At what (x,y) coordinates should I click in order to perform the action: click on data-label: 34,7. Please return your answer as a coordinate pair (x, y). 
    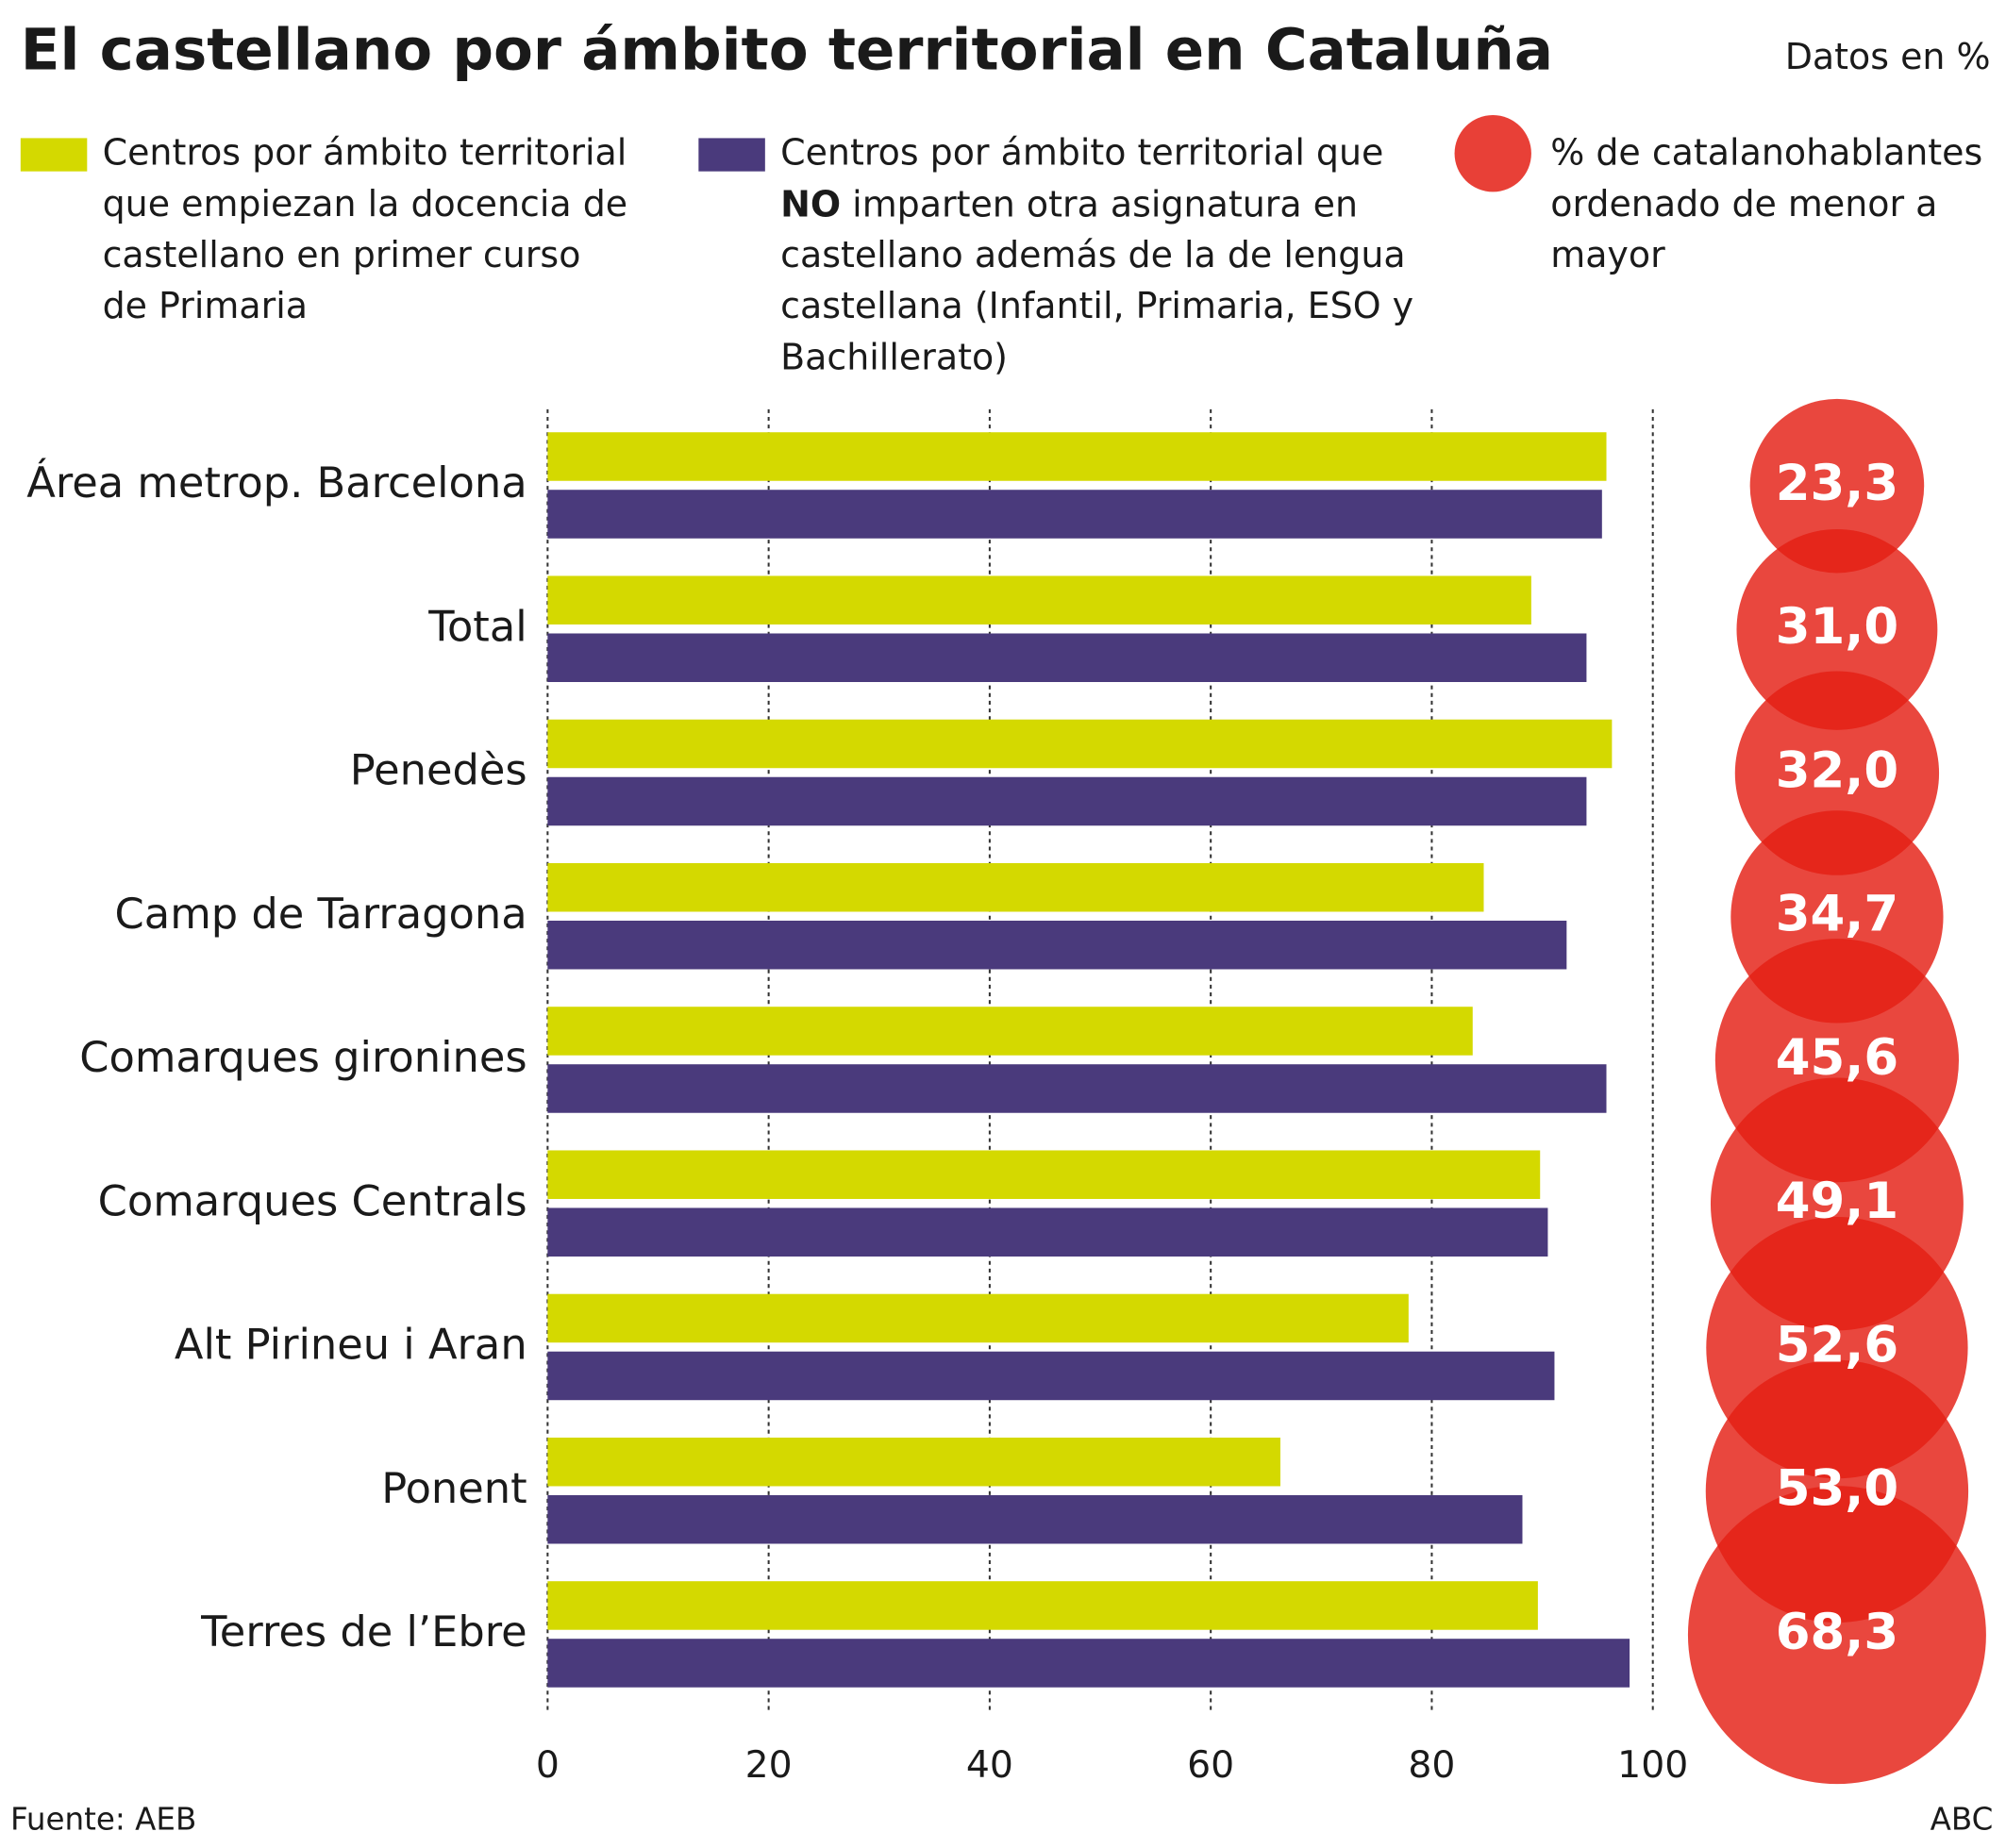
    Looking at the image, I should click on (1837, 915).